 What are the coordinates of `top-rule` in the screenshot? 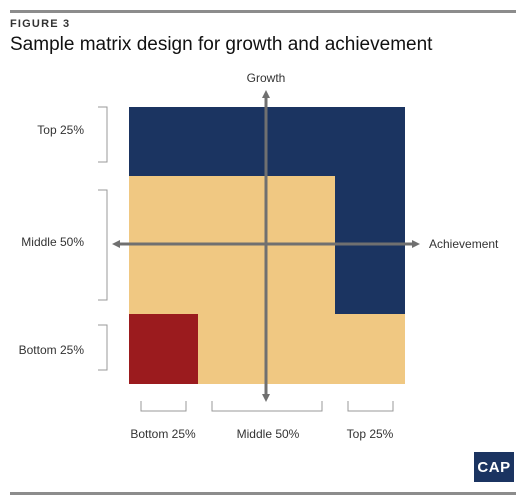 It's located at (263, 11).